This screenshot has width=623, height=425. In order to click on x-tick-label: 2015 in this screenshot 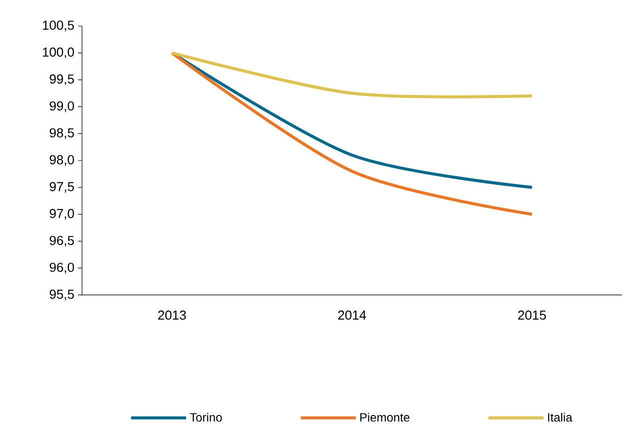, I will do `click(532, 315)`.